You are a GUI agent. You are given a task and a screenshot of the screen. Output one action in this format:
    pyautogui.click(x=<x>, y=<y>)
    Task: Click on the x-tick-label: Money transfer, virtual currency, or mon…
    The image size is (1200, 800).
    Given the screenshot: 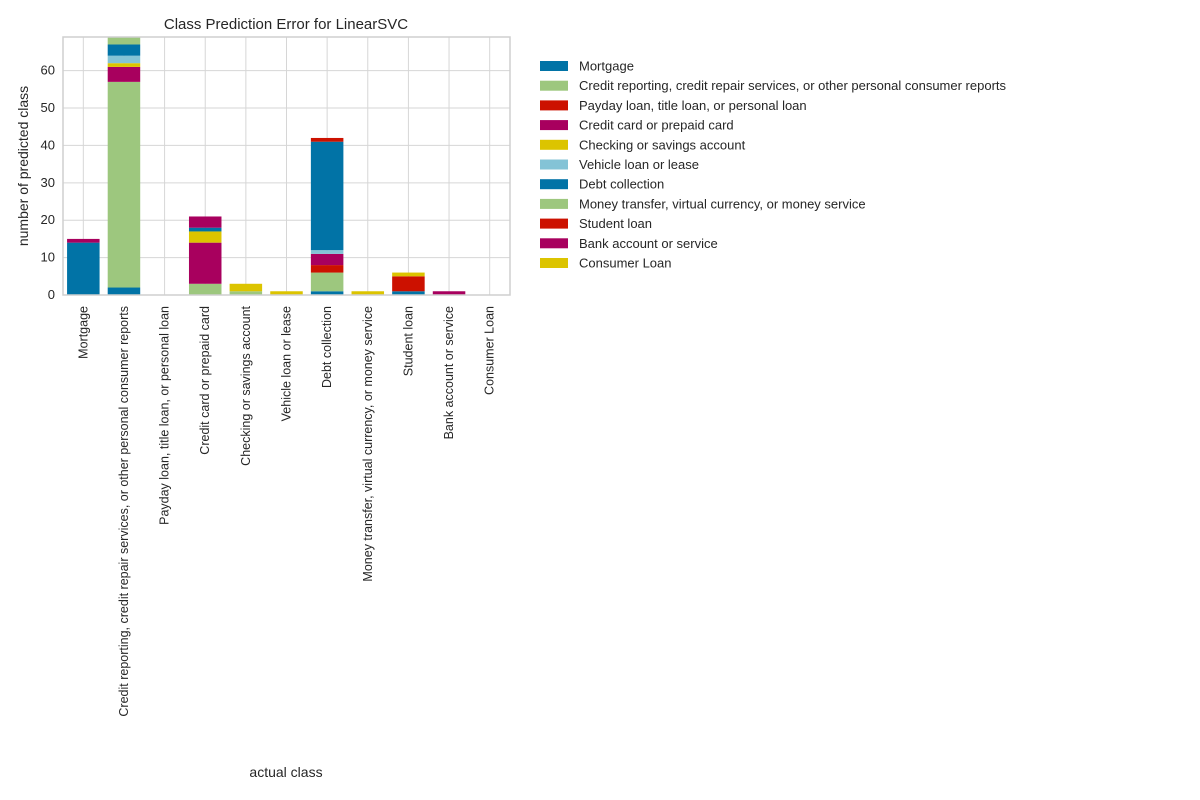 What is the action you would take?
    pyautogui.click(x=368, y=444)
    